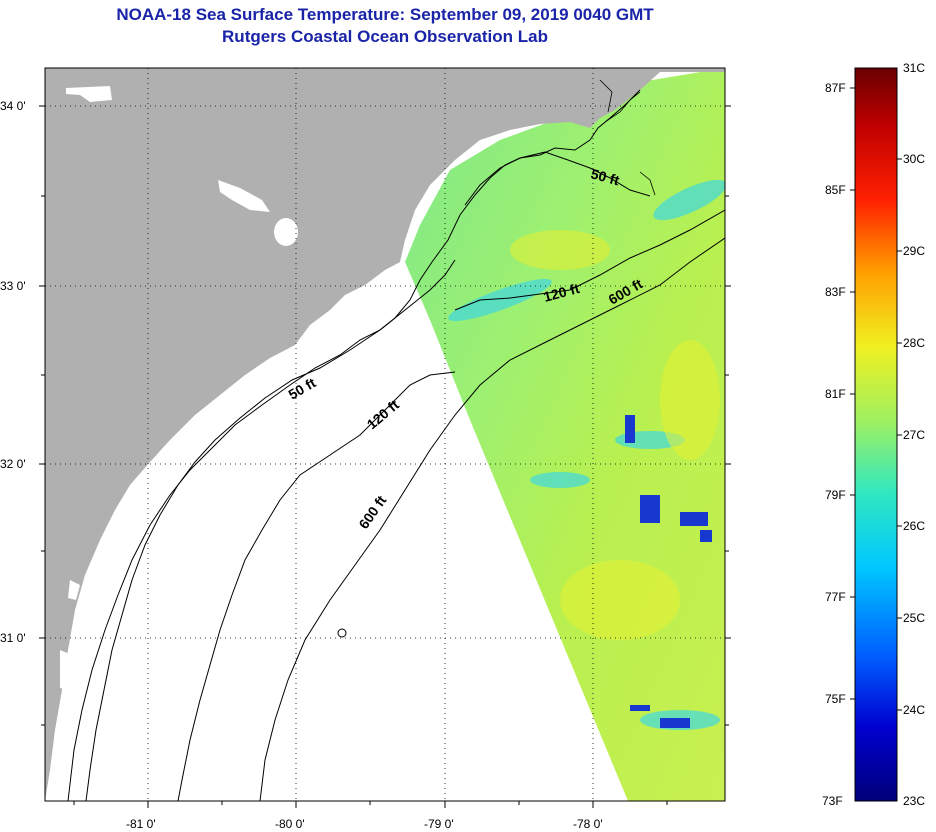 The height and width of the screenshot is (832, 936). I want to click on lat-label-31: 31 0', so click(13, 638).